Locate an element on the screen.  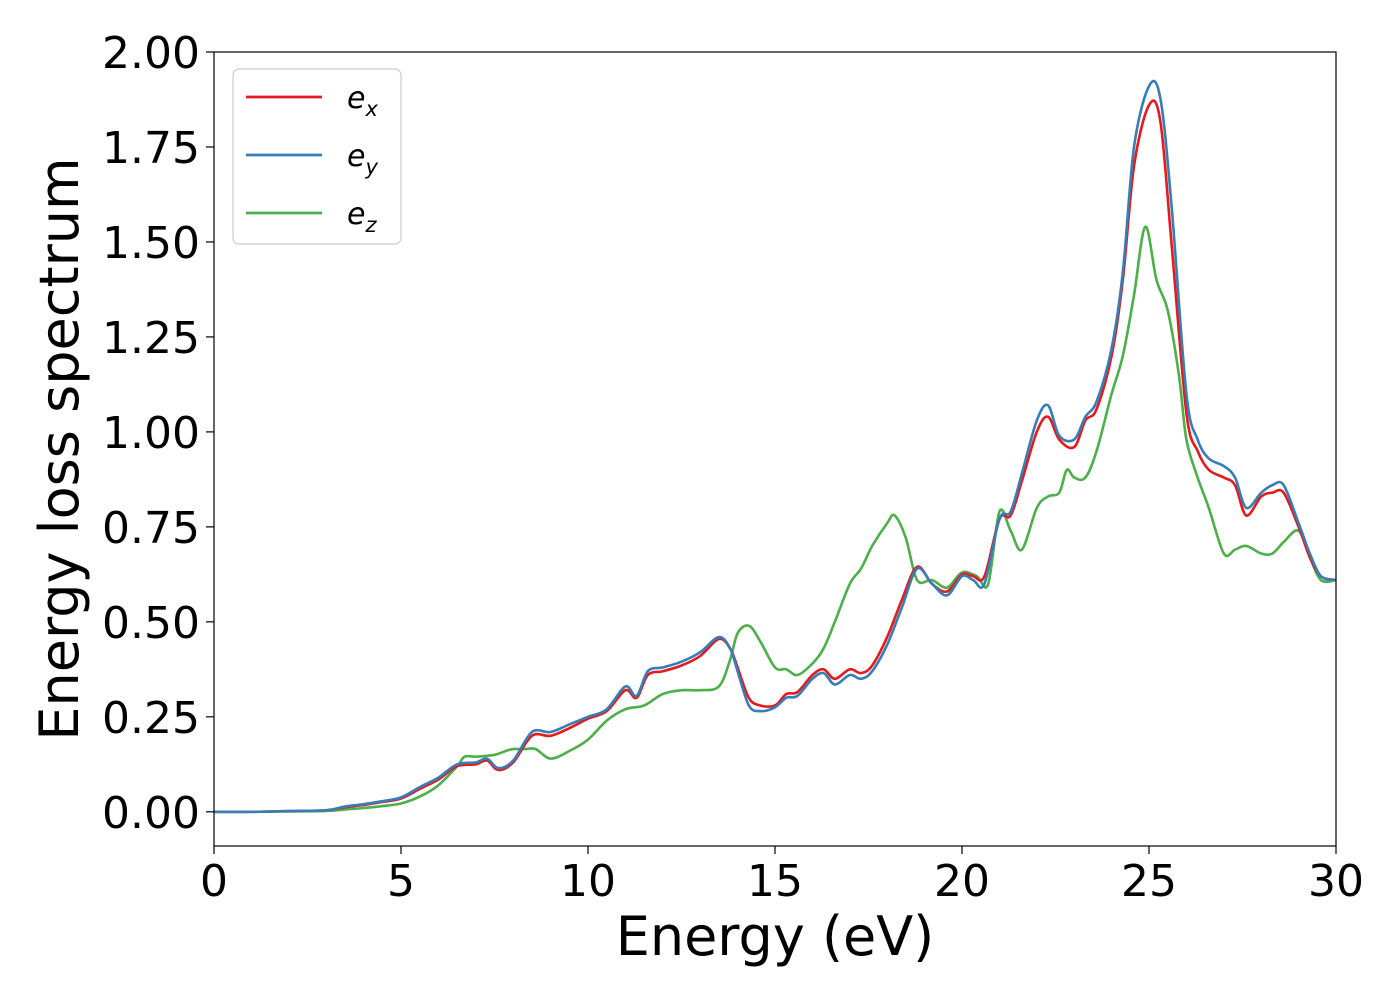
x-tick-label: 10 is located at coordinates (588, 881).